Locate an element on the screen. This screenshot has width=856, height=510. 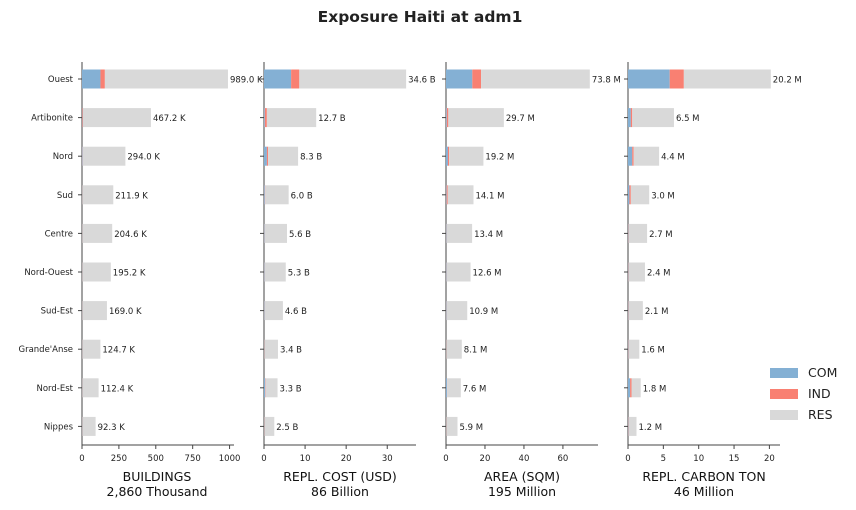
data-label: 989.0 K is located at coordinates (246, 81).